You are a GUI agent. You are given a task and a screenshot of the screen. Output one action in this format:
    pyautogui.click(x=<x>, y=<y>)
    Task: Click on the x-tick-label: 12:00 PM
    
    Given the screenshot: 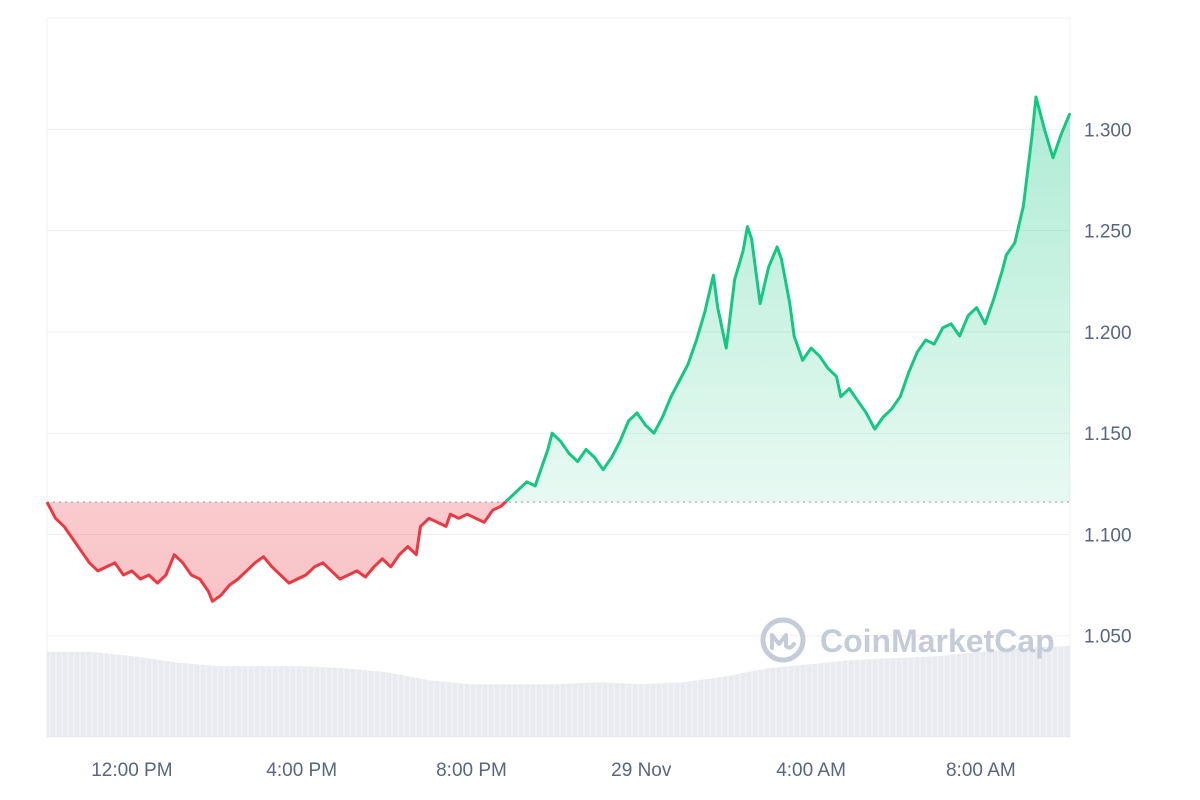 What is the action you would take?
    pyautogui.click(x=131, y=770)
    